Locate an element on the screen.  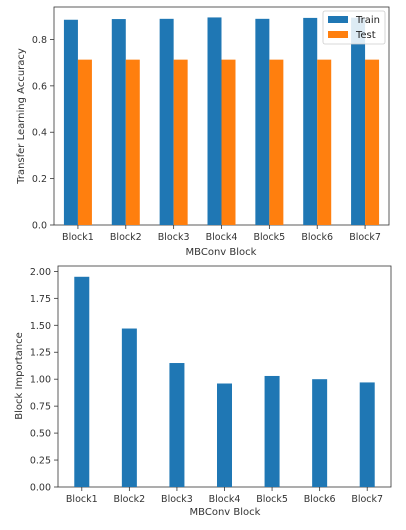
y-tick-label: 0.2 is located at coordinates (39, 179).